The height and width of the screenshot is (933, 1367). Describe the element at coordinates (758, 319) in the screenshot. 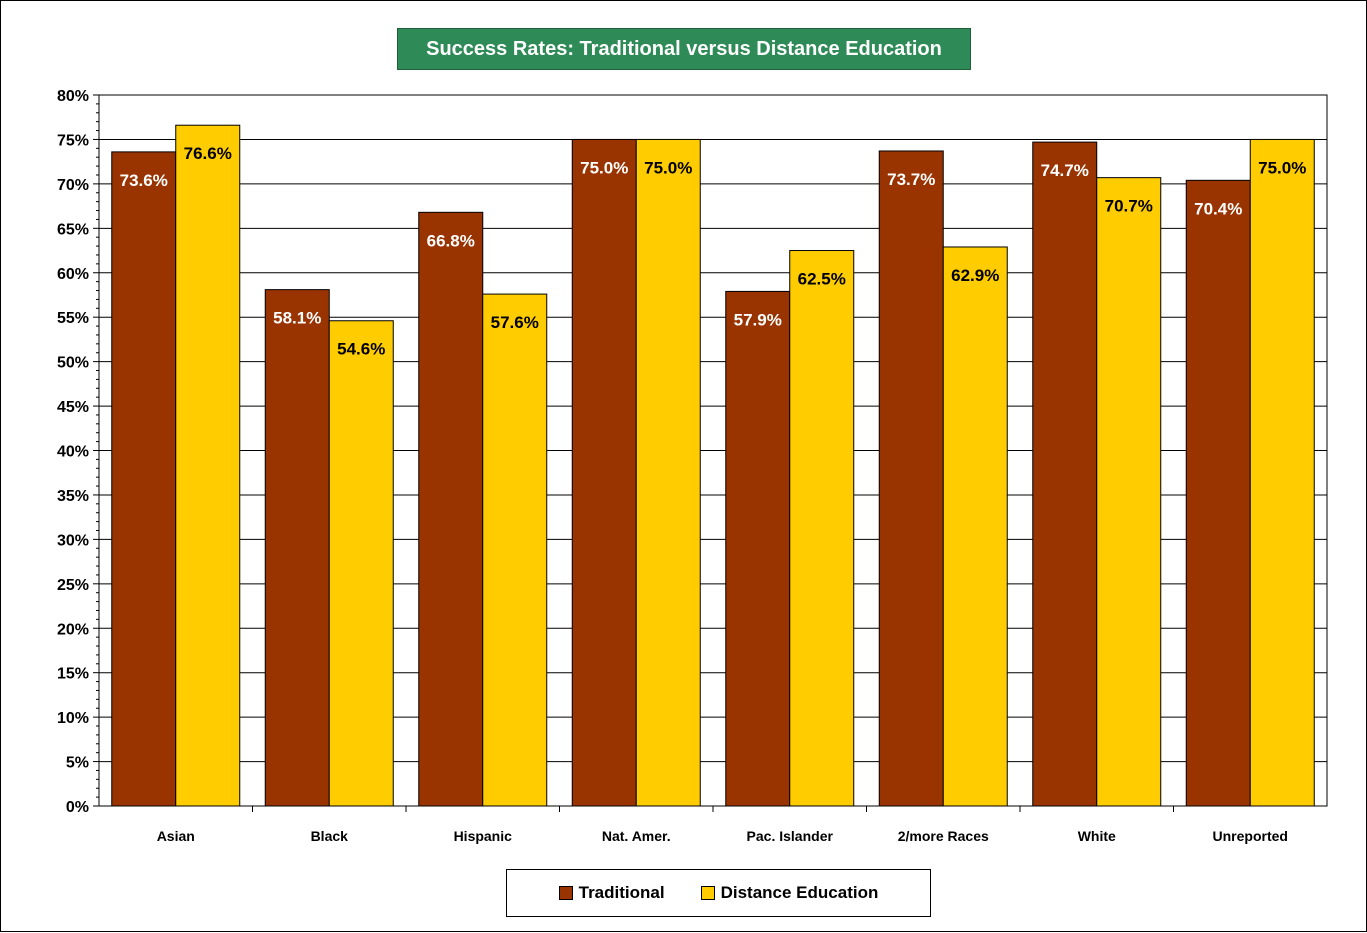

I see `data-label: 57.9%` at that location.